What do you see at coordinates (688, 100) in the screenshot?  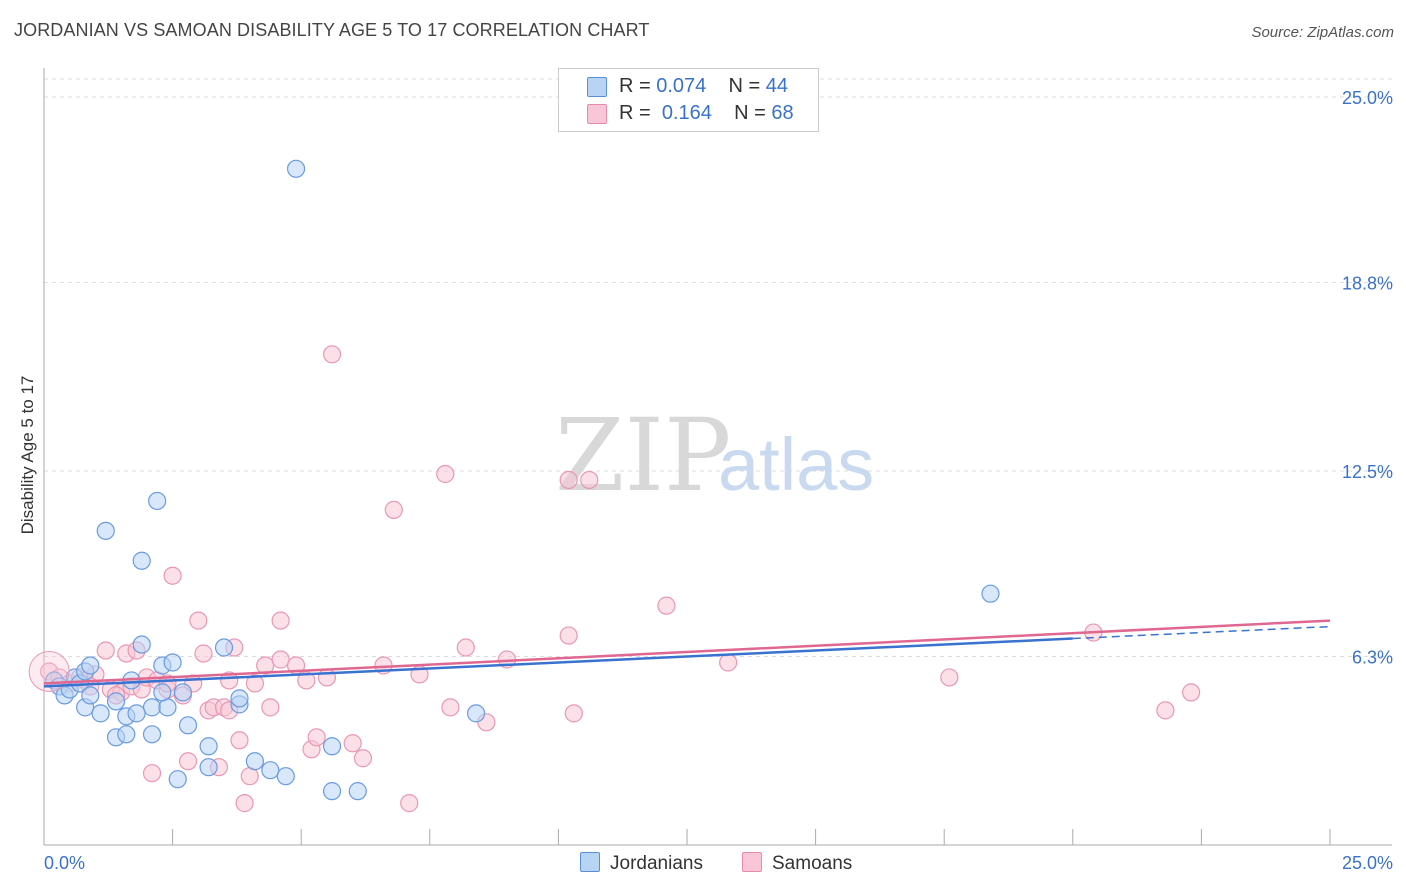 I see `correlation-legend: R = 0.074 N = 44 R = 0.164 N = 68` at bounding box center [688, 100].